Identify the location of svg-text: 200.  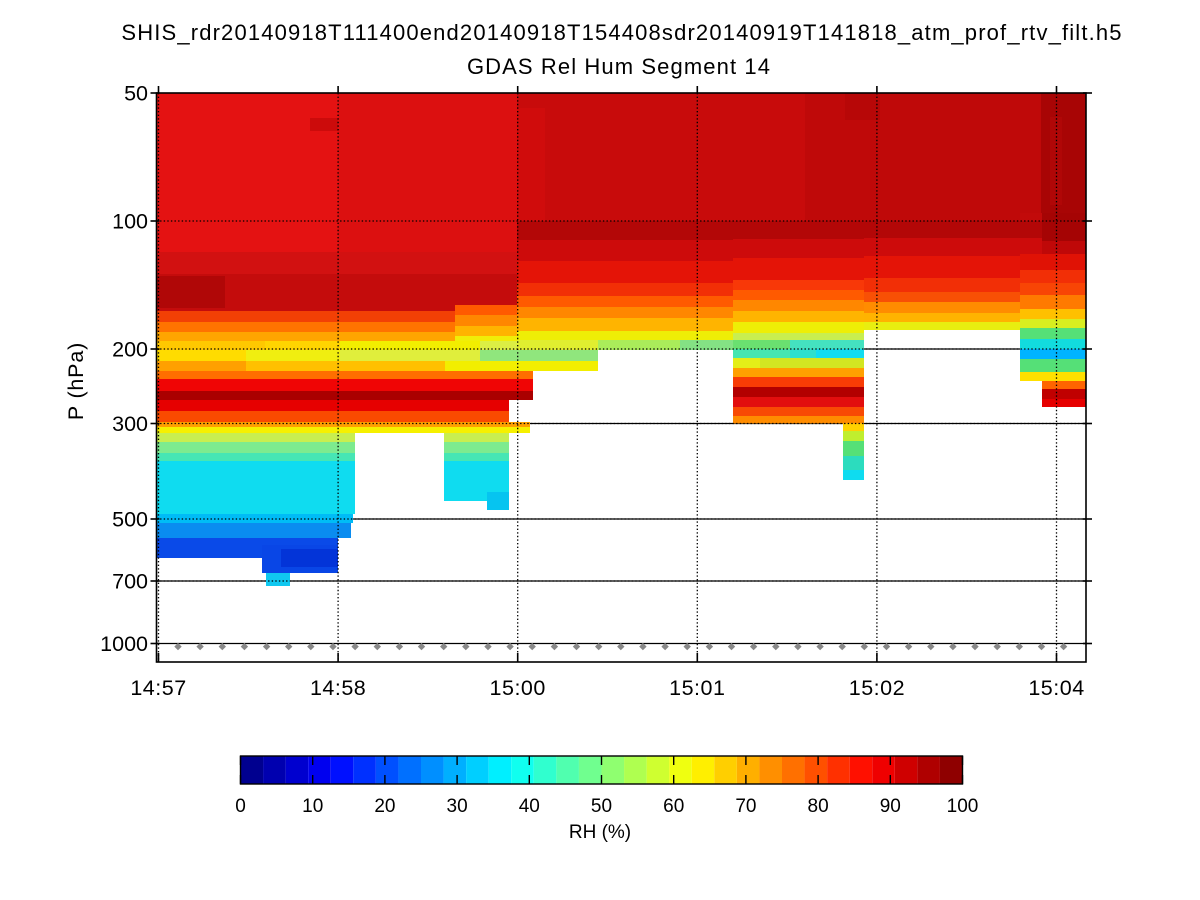
(130, 350).